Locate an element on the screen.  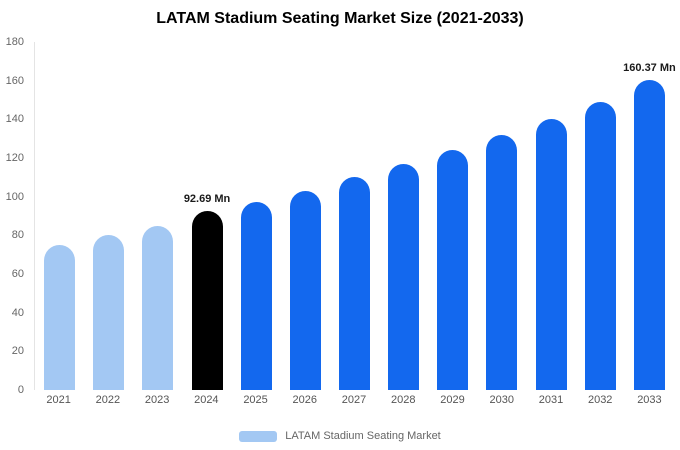
bar-column: 160.37 Mn is located at coordinates (649, 216).